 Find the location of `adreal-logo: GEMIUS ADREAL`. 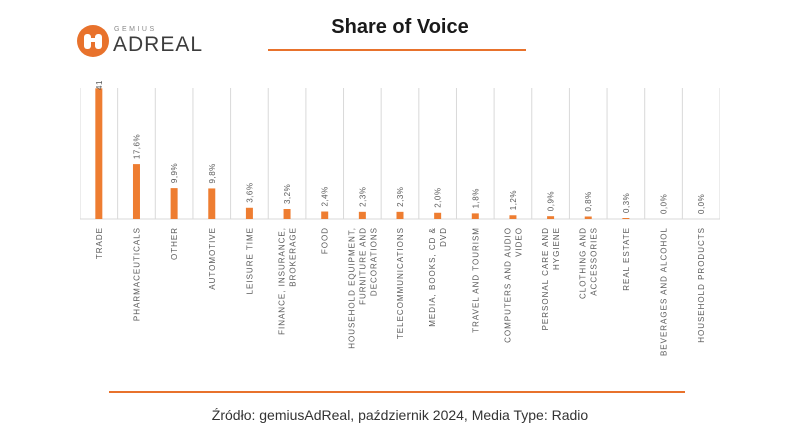

adreal-logo: GEMIUS ADREAL is located at coordinates (146, 40).